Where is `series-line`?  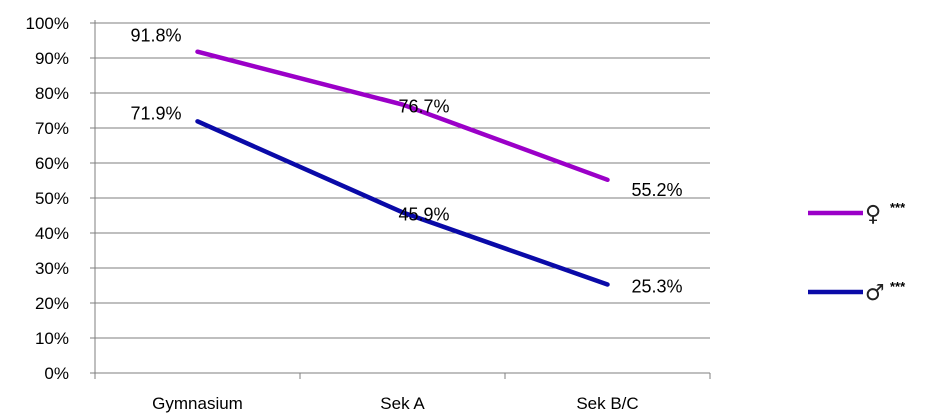 series-line is located at coordinates (402, 116).